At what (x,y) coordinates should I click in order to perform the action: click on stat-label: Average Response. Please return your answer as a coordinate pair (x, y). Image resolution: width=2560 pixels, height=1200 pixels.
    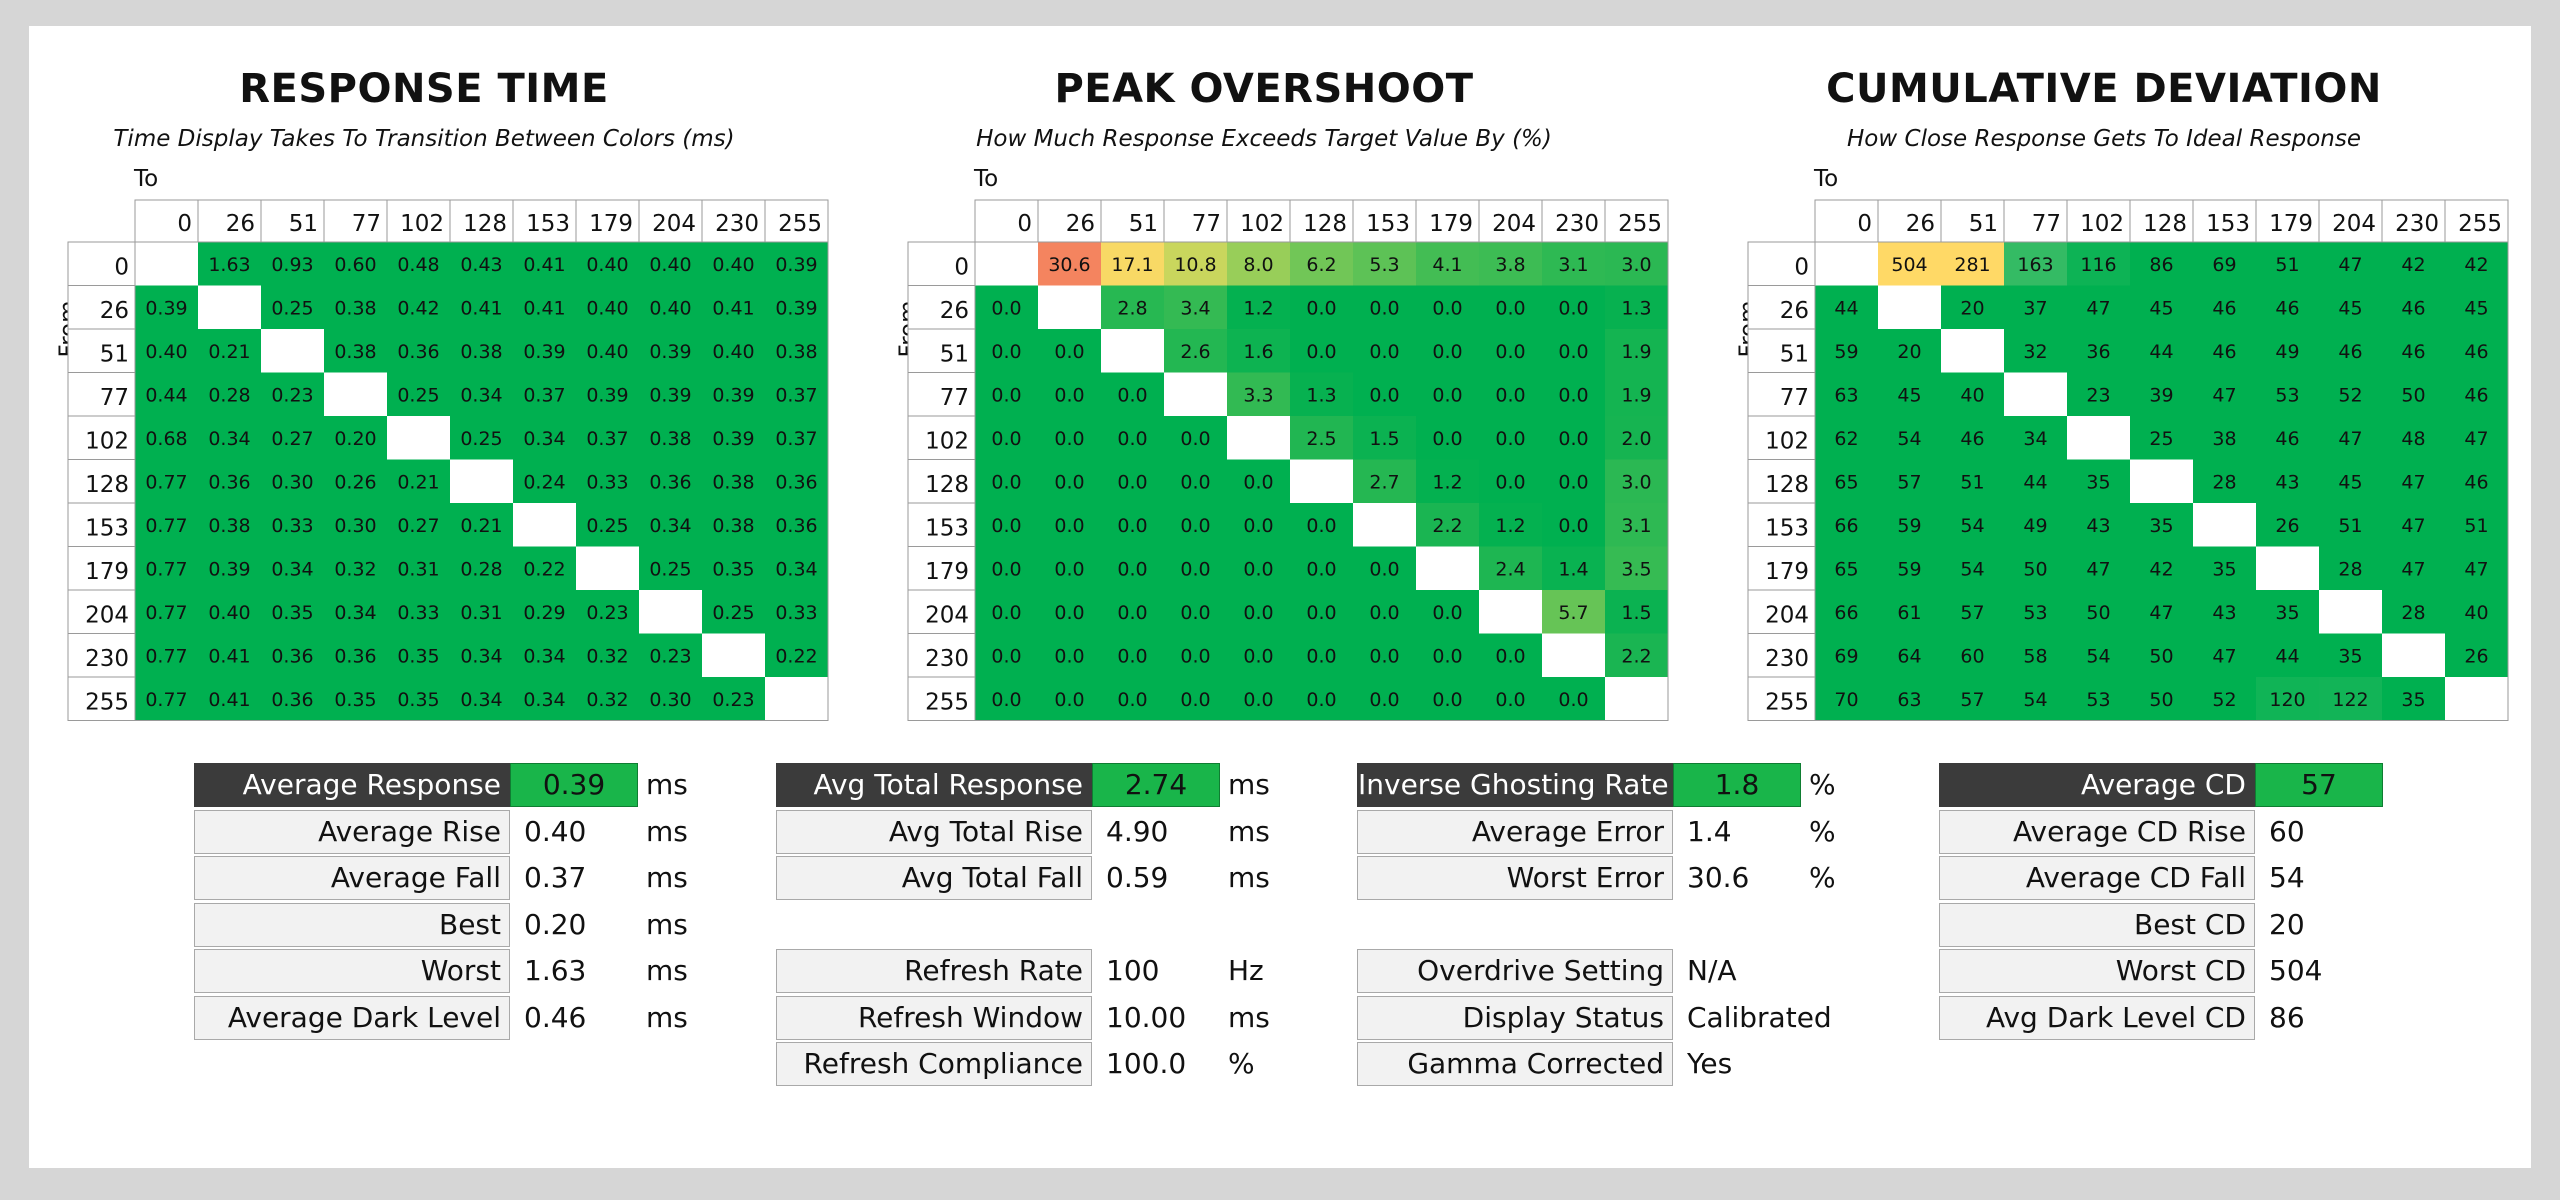
    Looking at the image, I should click on (352, 785).